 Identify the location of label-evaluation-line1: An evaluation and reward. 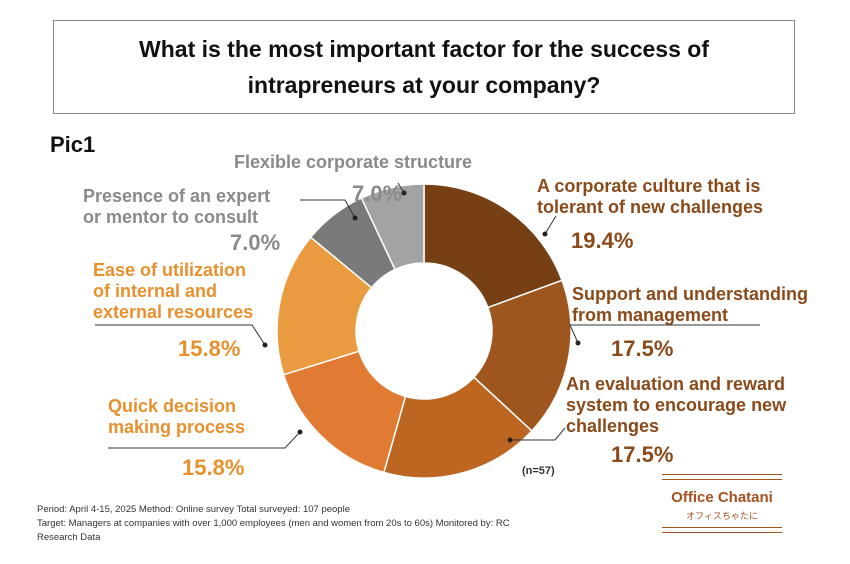
(676, 384).